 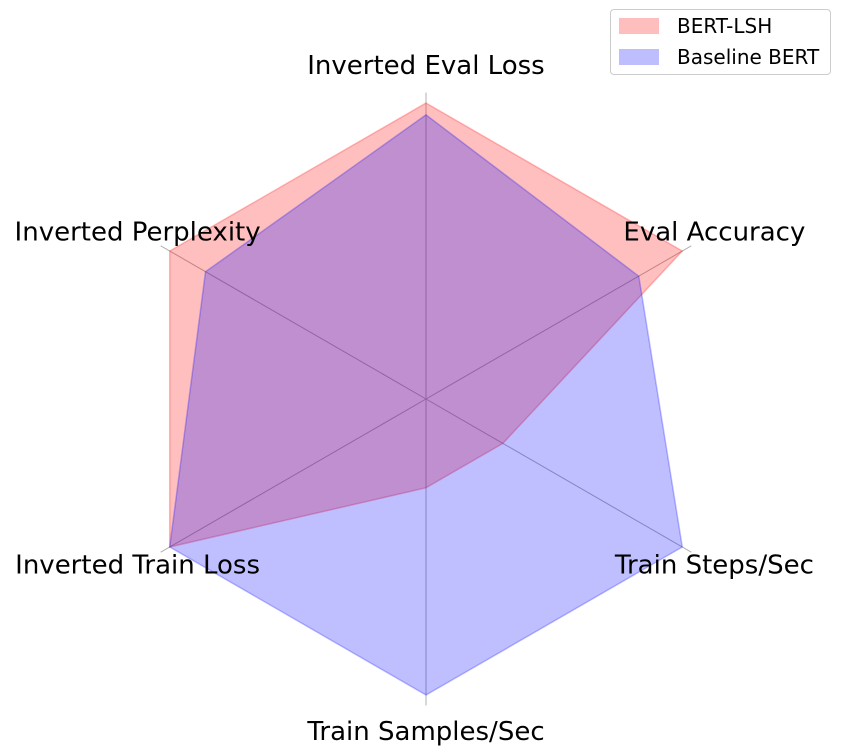 I want to click on axis-label-0: Inverted Eval Loss, so click(x=425, y=66).